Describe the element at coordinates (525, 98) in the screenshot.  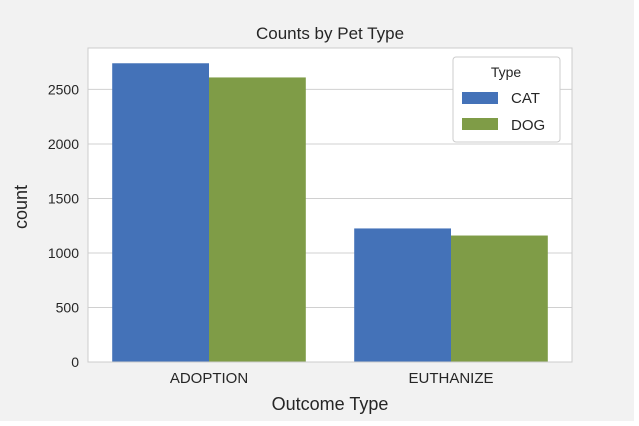
I see `legend-label-cat: CAT` at that location.